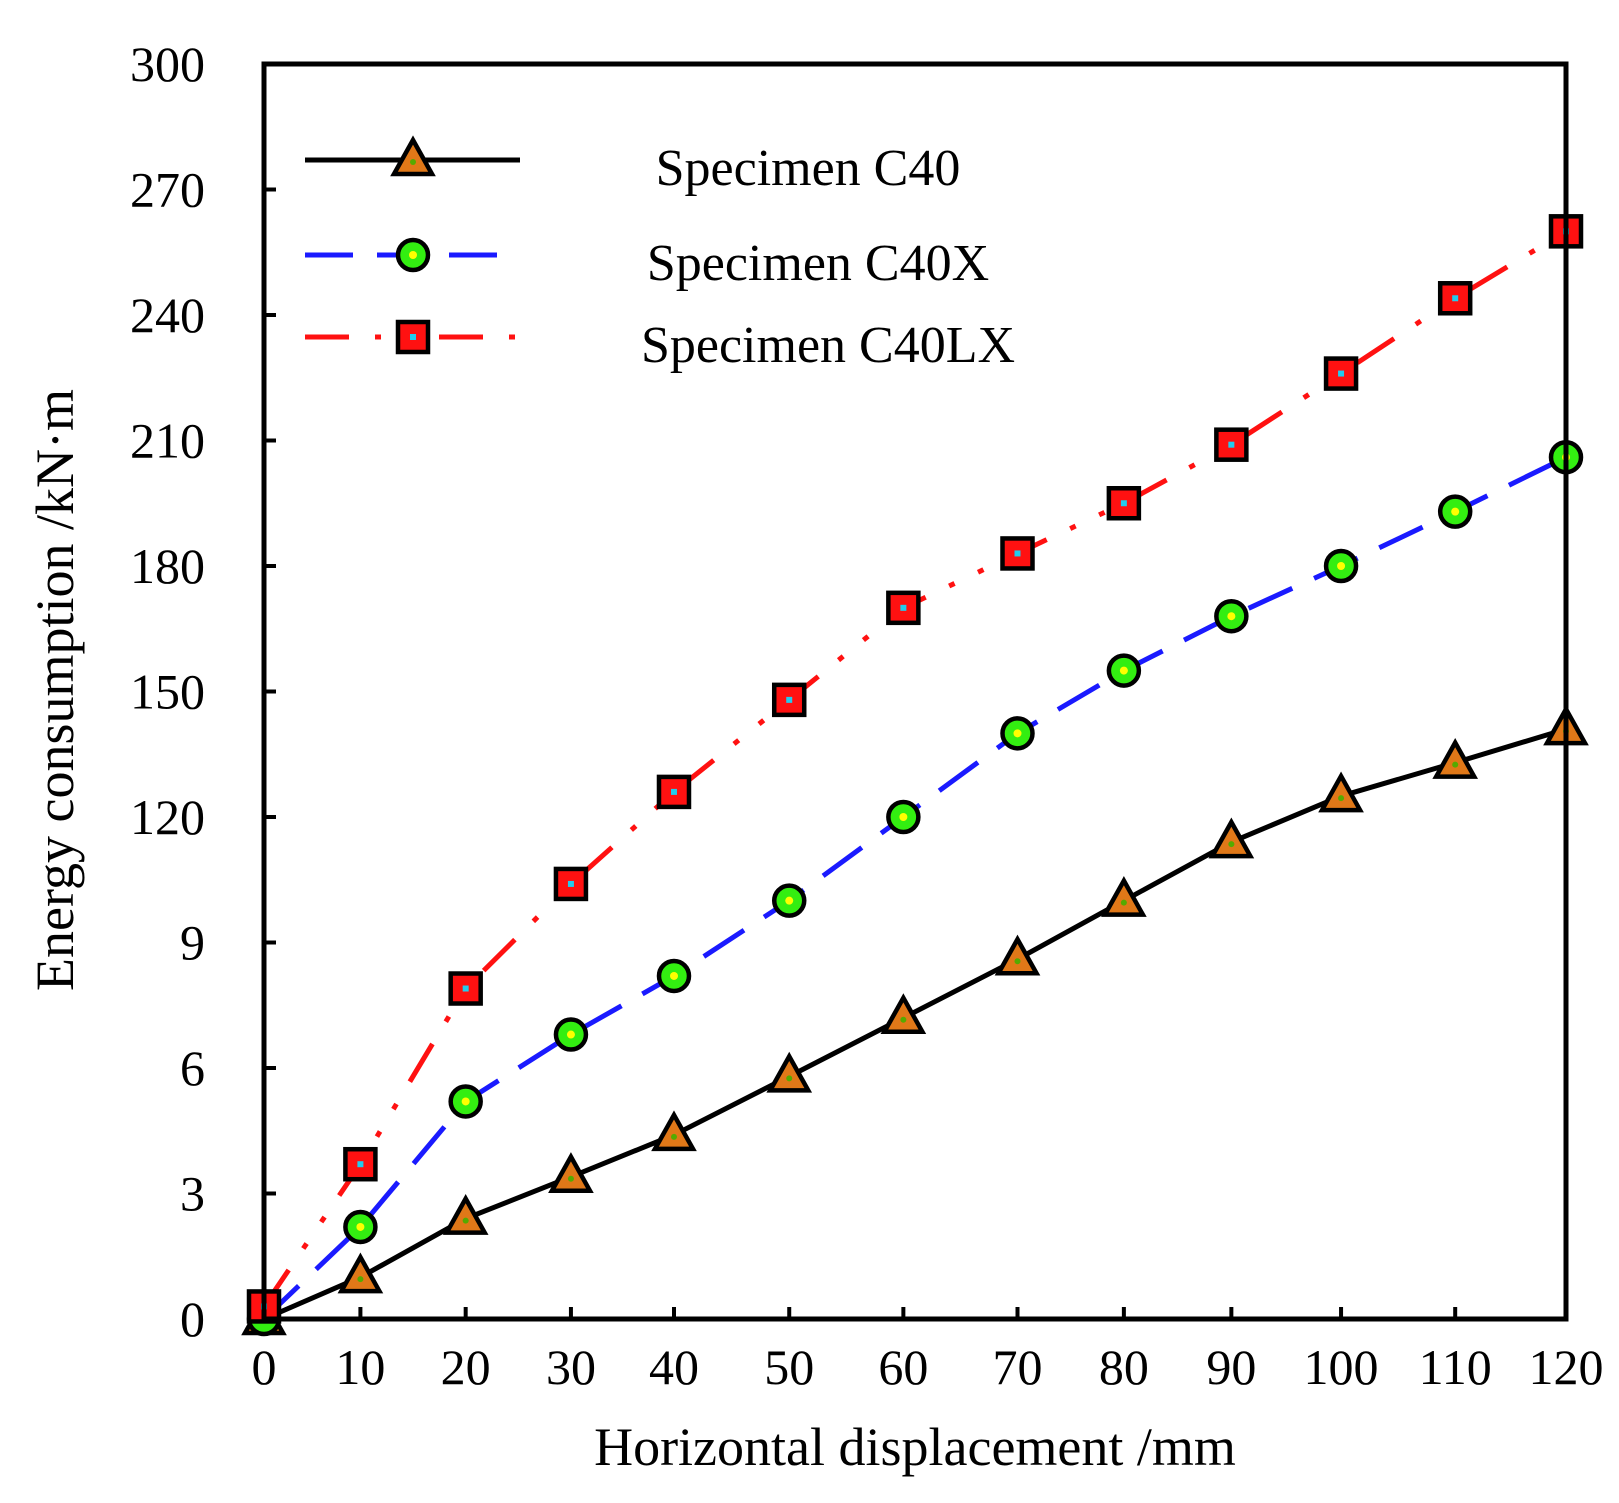  Describe the element at coordinates (167, 315) in the screenshot. I see `y-tick-label: 240` at that location.